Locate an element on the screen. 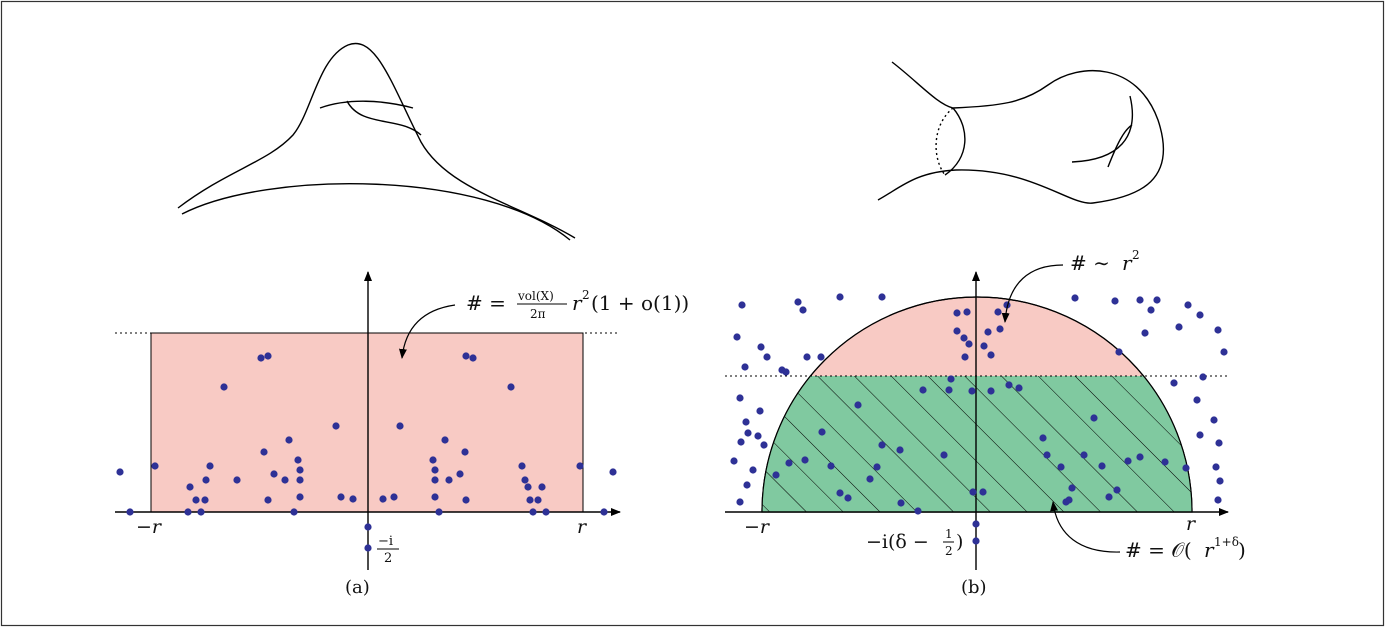  panel-b-bottom-suffix: ) is located at coordinates (1242, 550).